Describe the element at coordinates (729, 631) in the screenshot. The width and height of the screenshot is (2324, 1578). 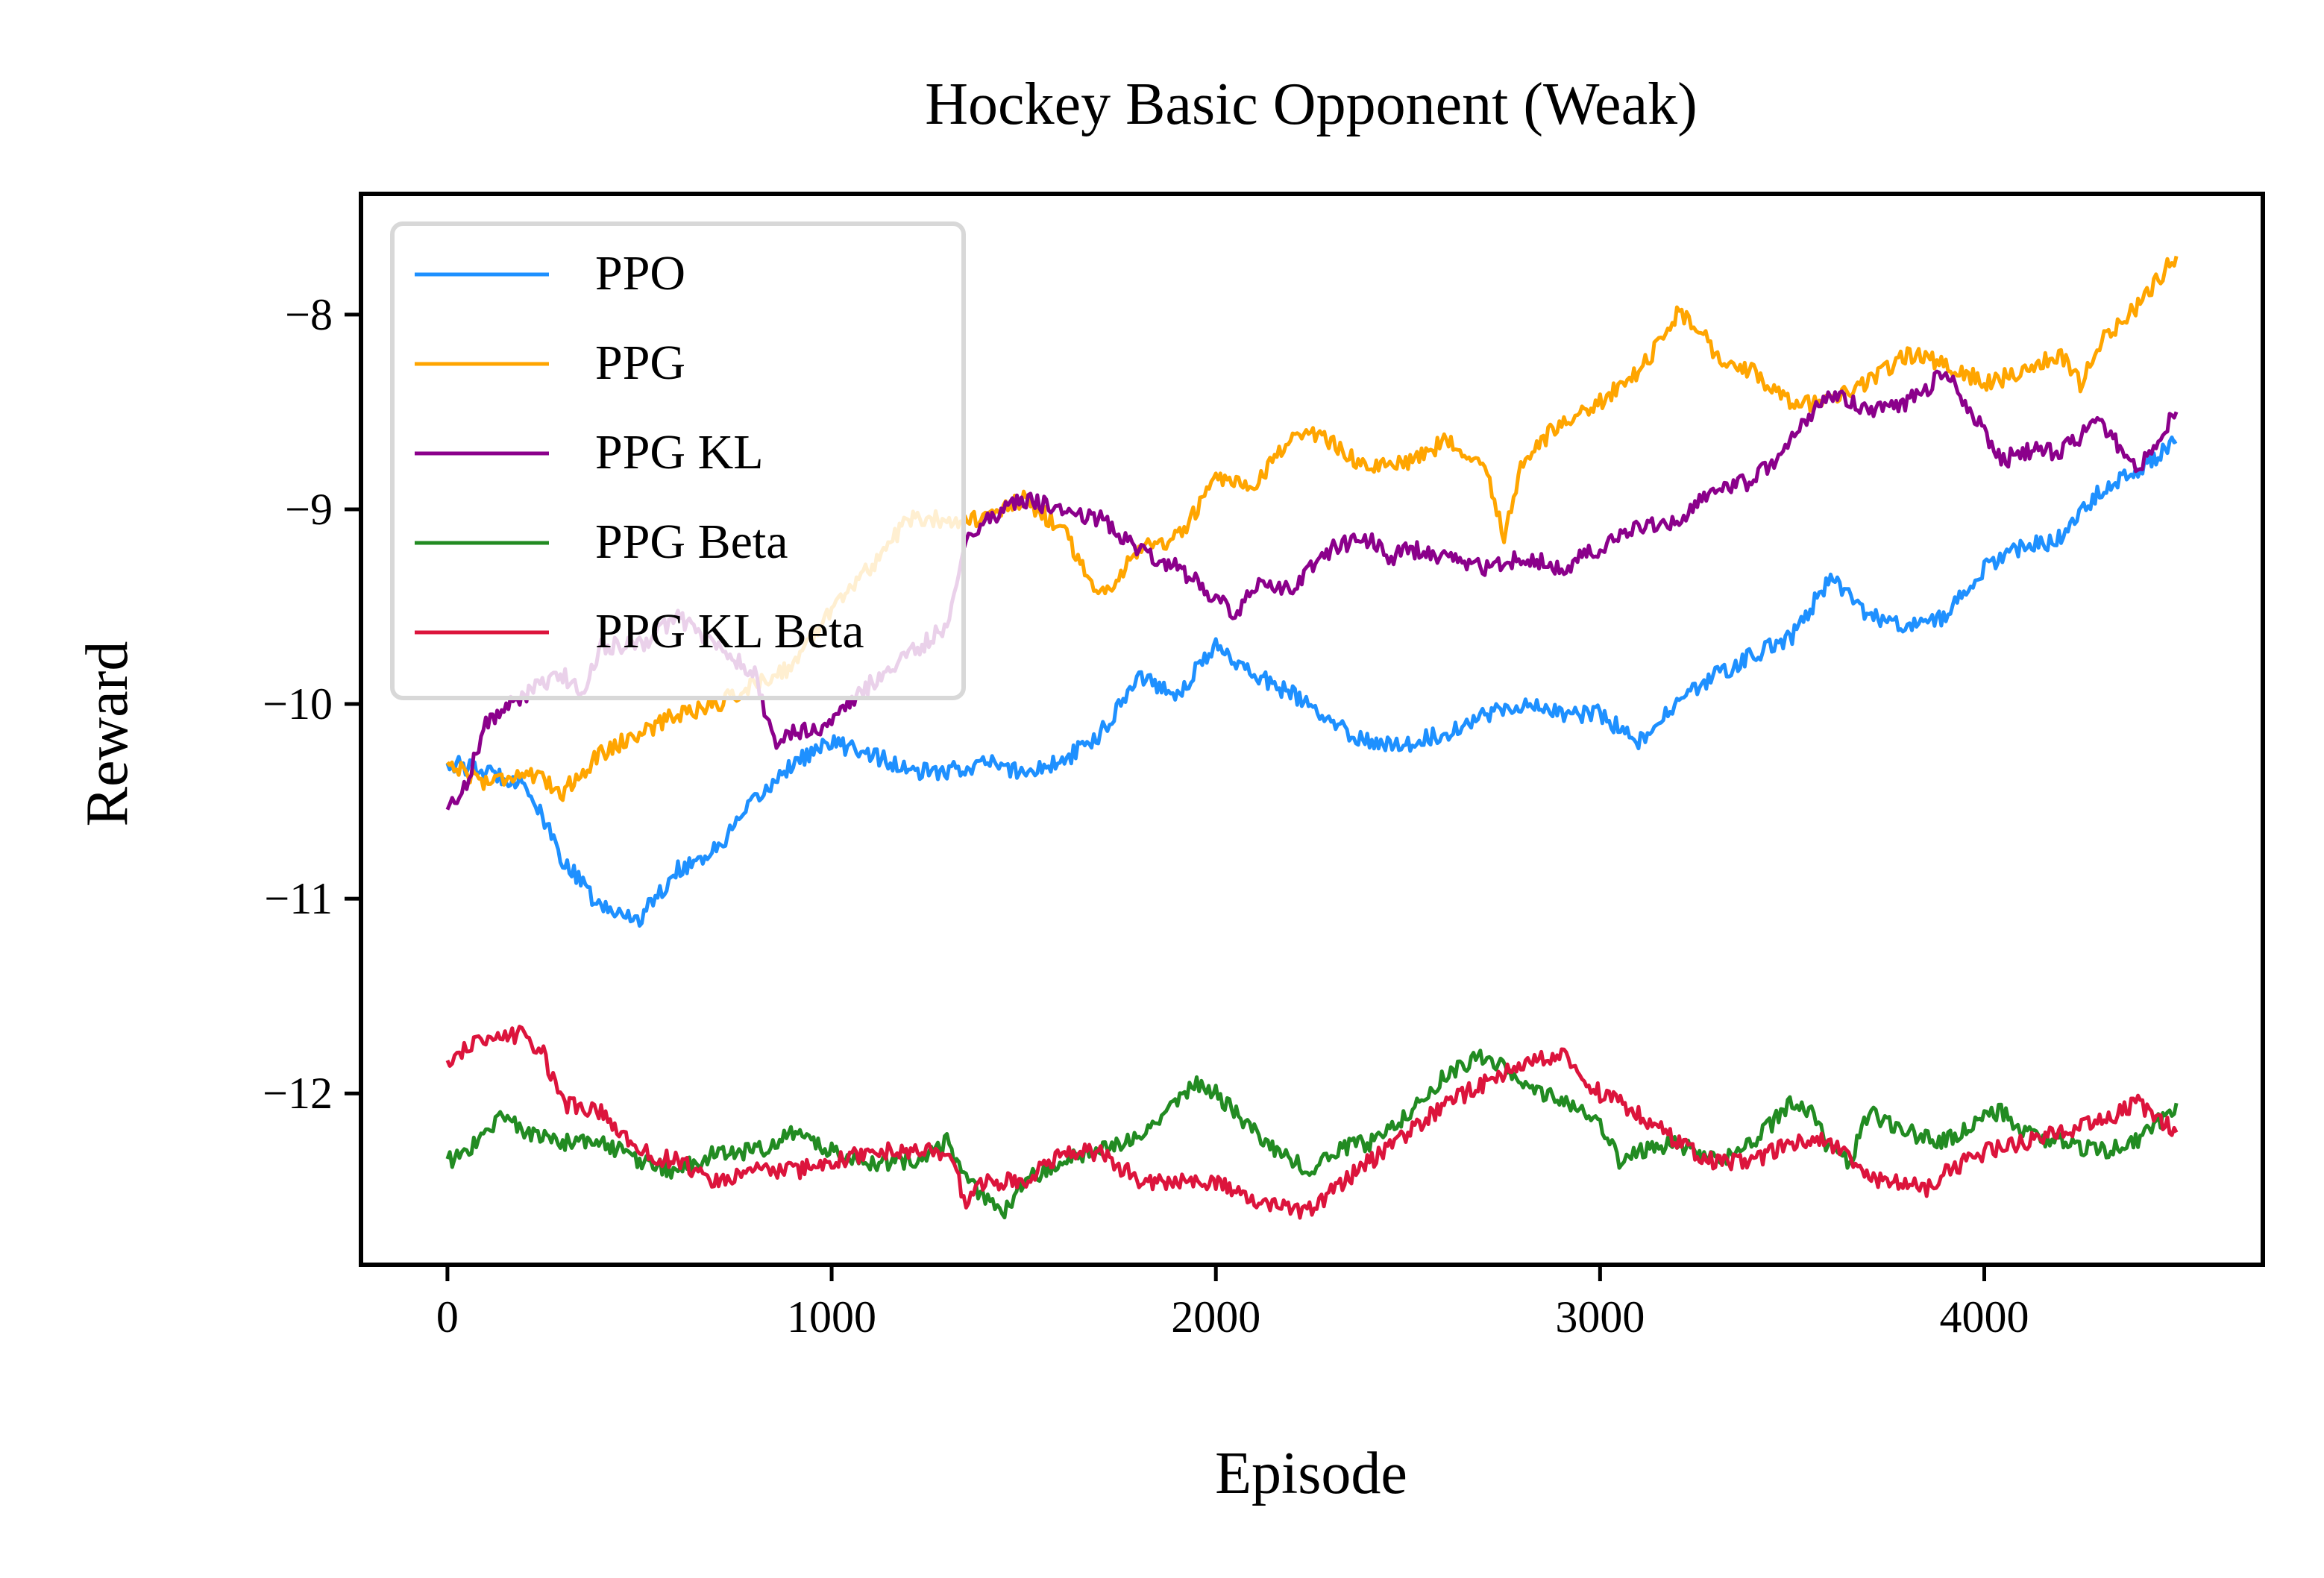
I see `legend-label-ppg-kl-beta: PPG KL Beta` at that location.